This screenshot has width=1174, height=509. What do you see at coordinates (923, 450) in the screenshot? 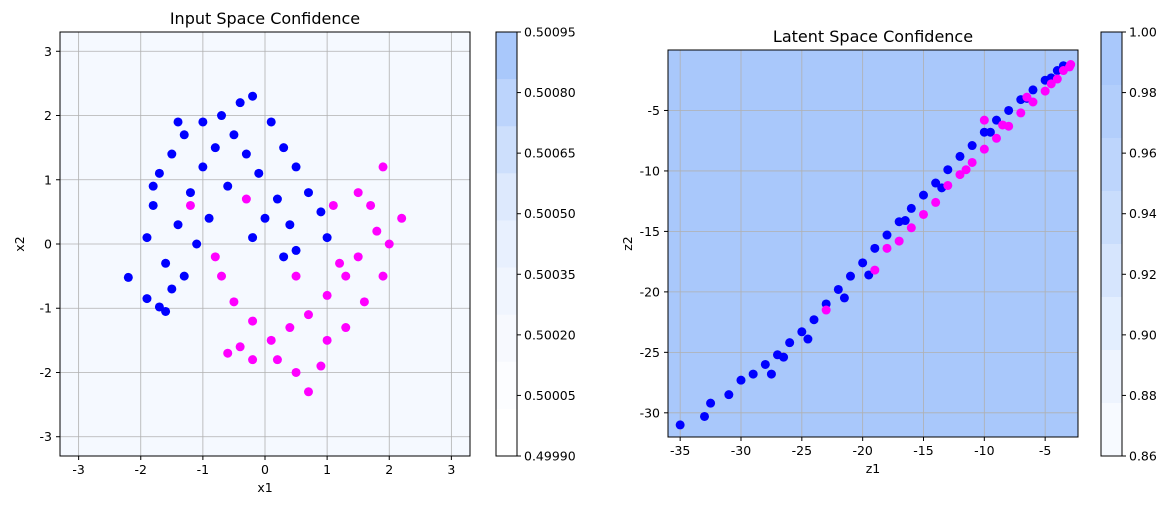
I see `x-tick-label: -15` at bounding box center [923, 450].